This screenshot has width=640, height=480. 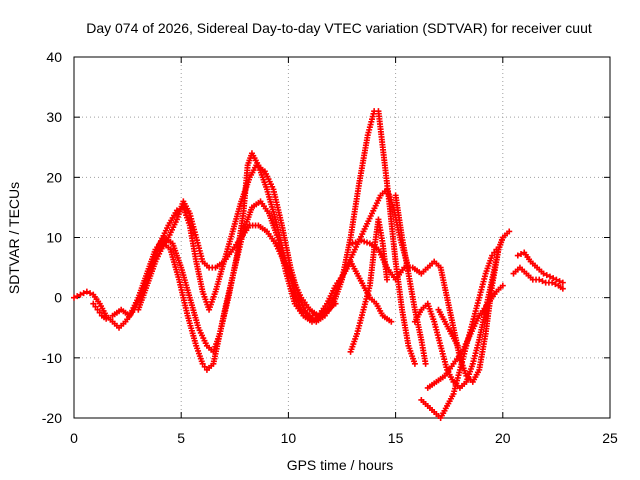 I want to click on x-tick-label: 5, so click(x=181, y=438).